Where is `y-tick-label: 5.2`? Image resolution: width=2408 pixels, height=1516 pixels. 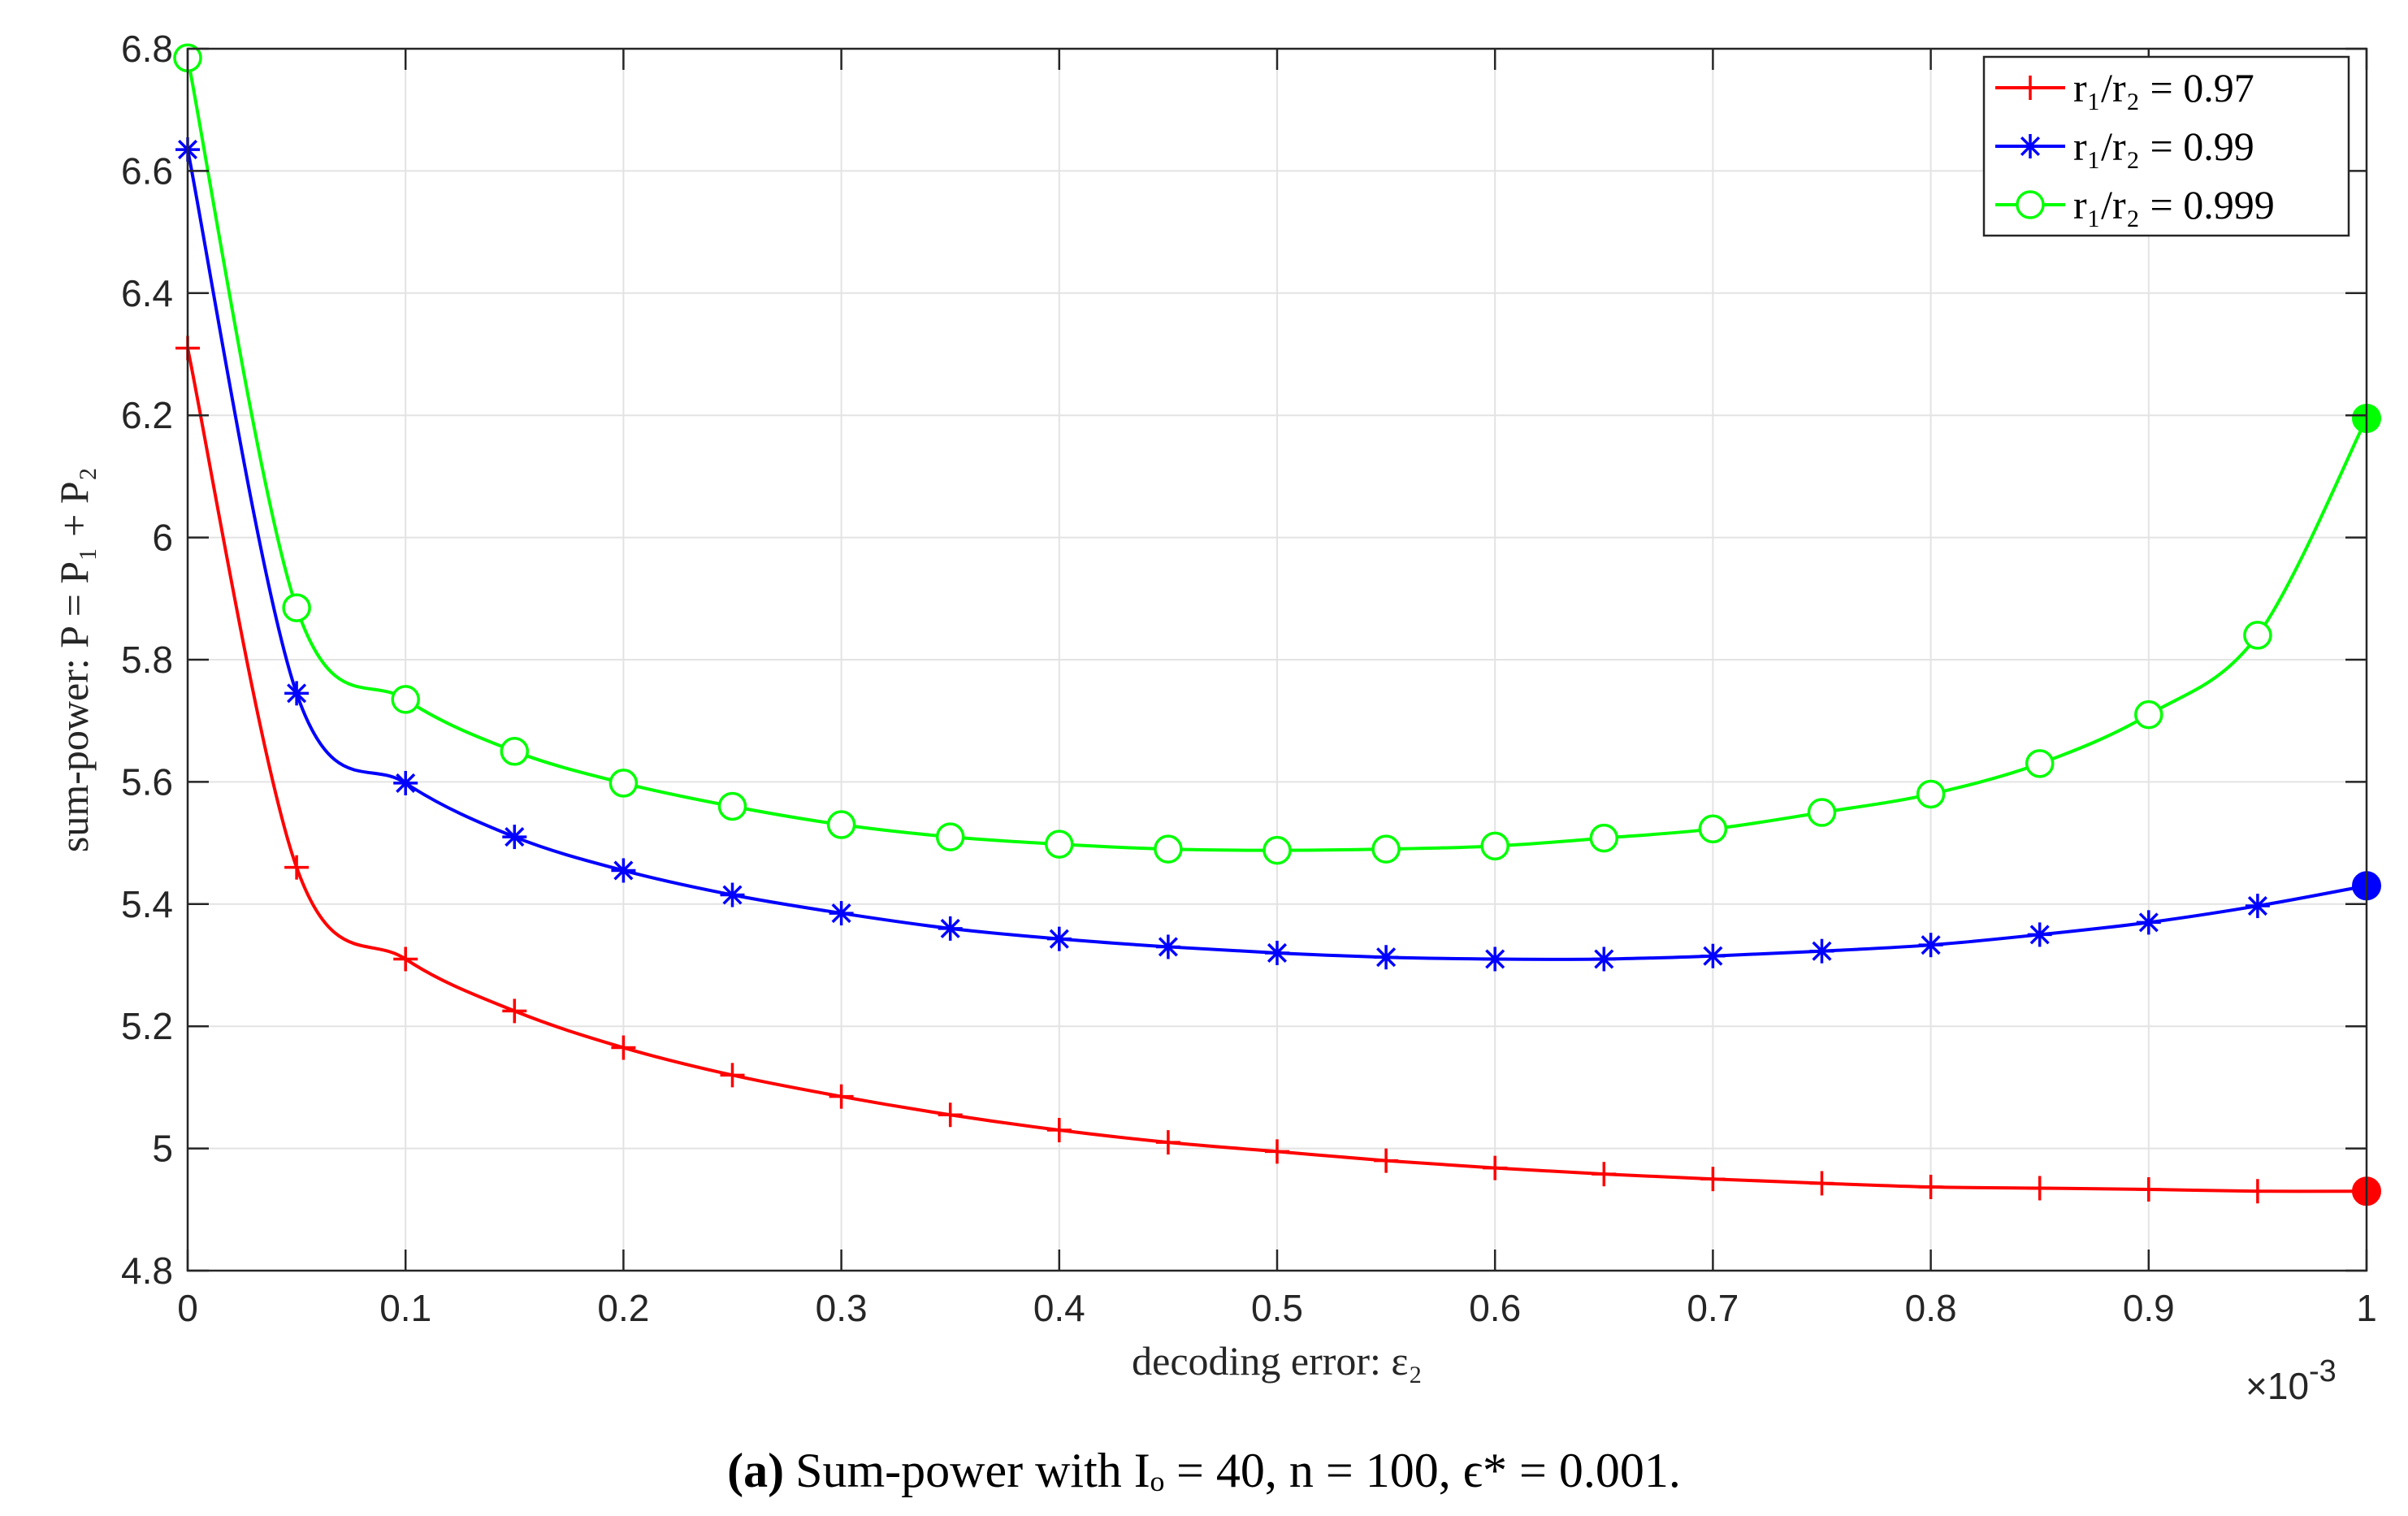 y-tick-label: 5.2 is located at coordinates (147, 1026).